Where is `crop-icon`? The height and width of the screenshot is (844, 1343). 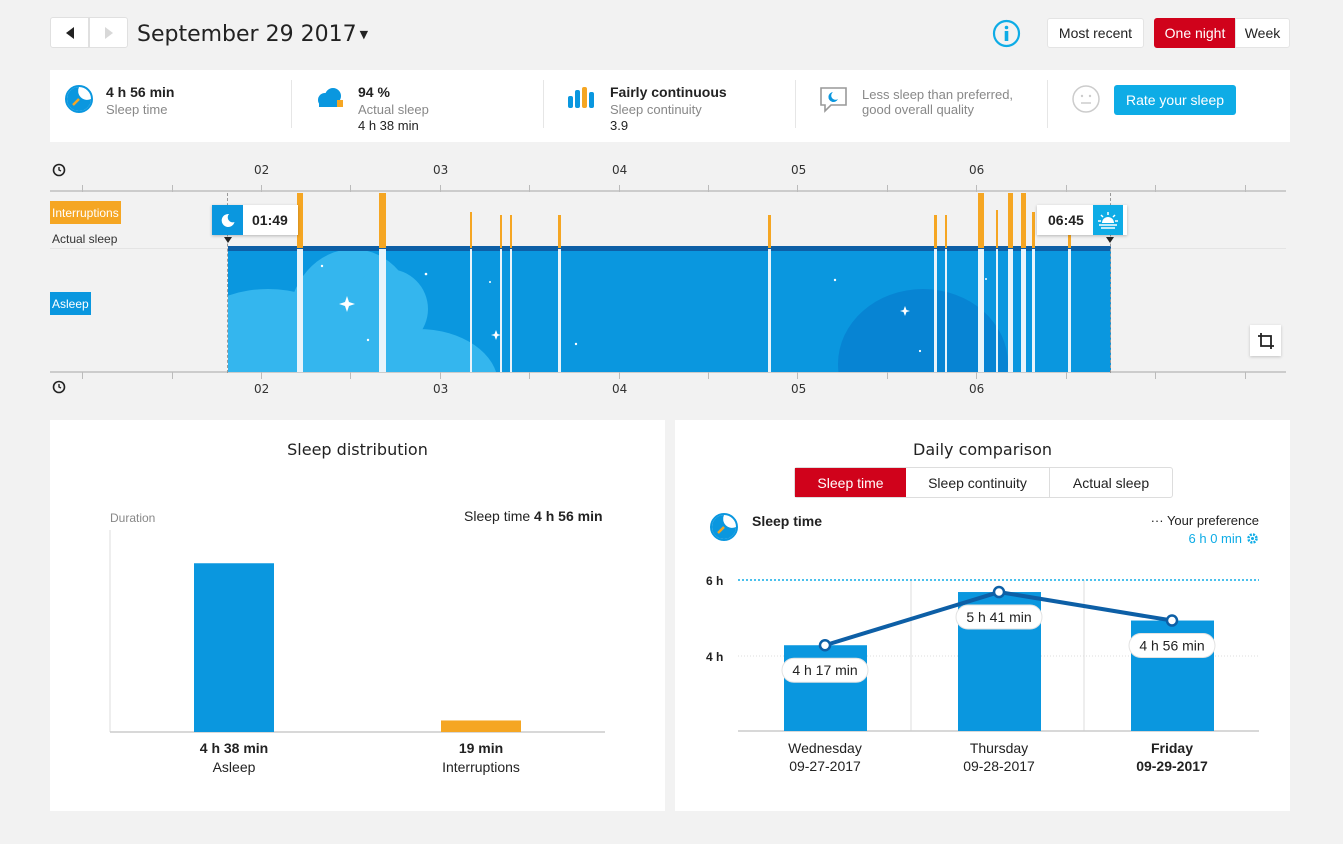
crop-icon is located at coordinates (1265, 340).